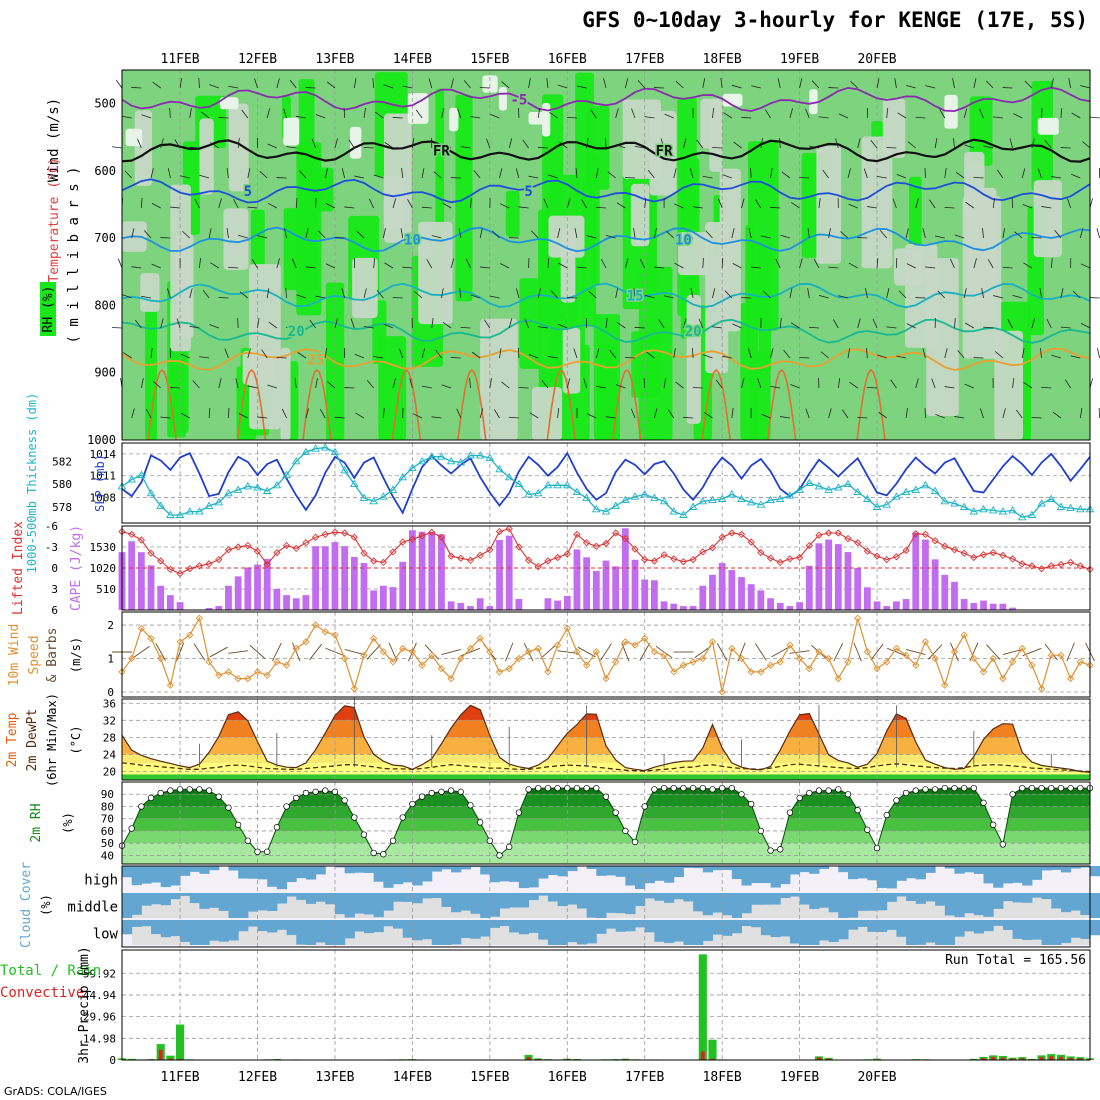  What do you see at coordinates (712, 1049) in the screenshot?
I see `precip-total-bar` at bounding box center [712, 1049].